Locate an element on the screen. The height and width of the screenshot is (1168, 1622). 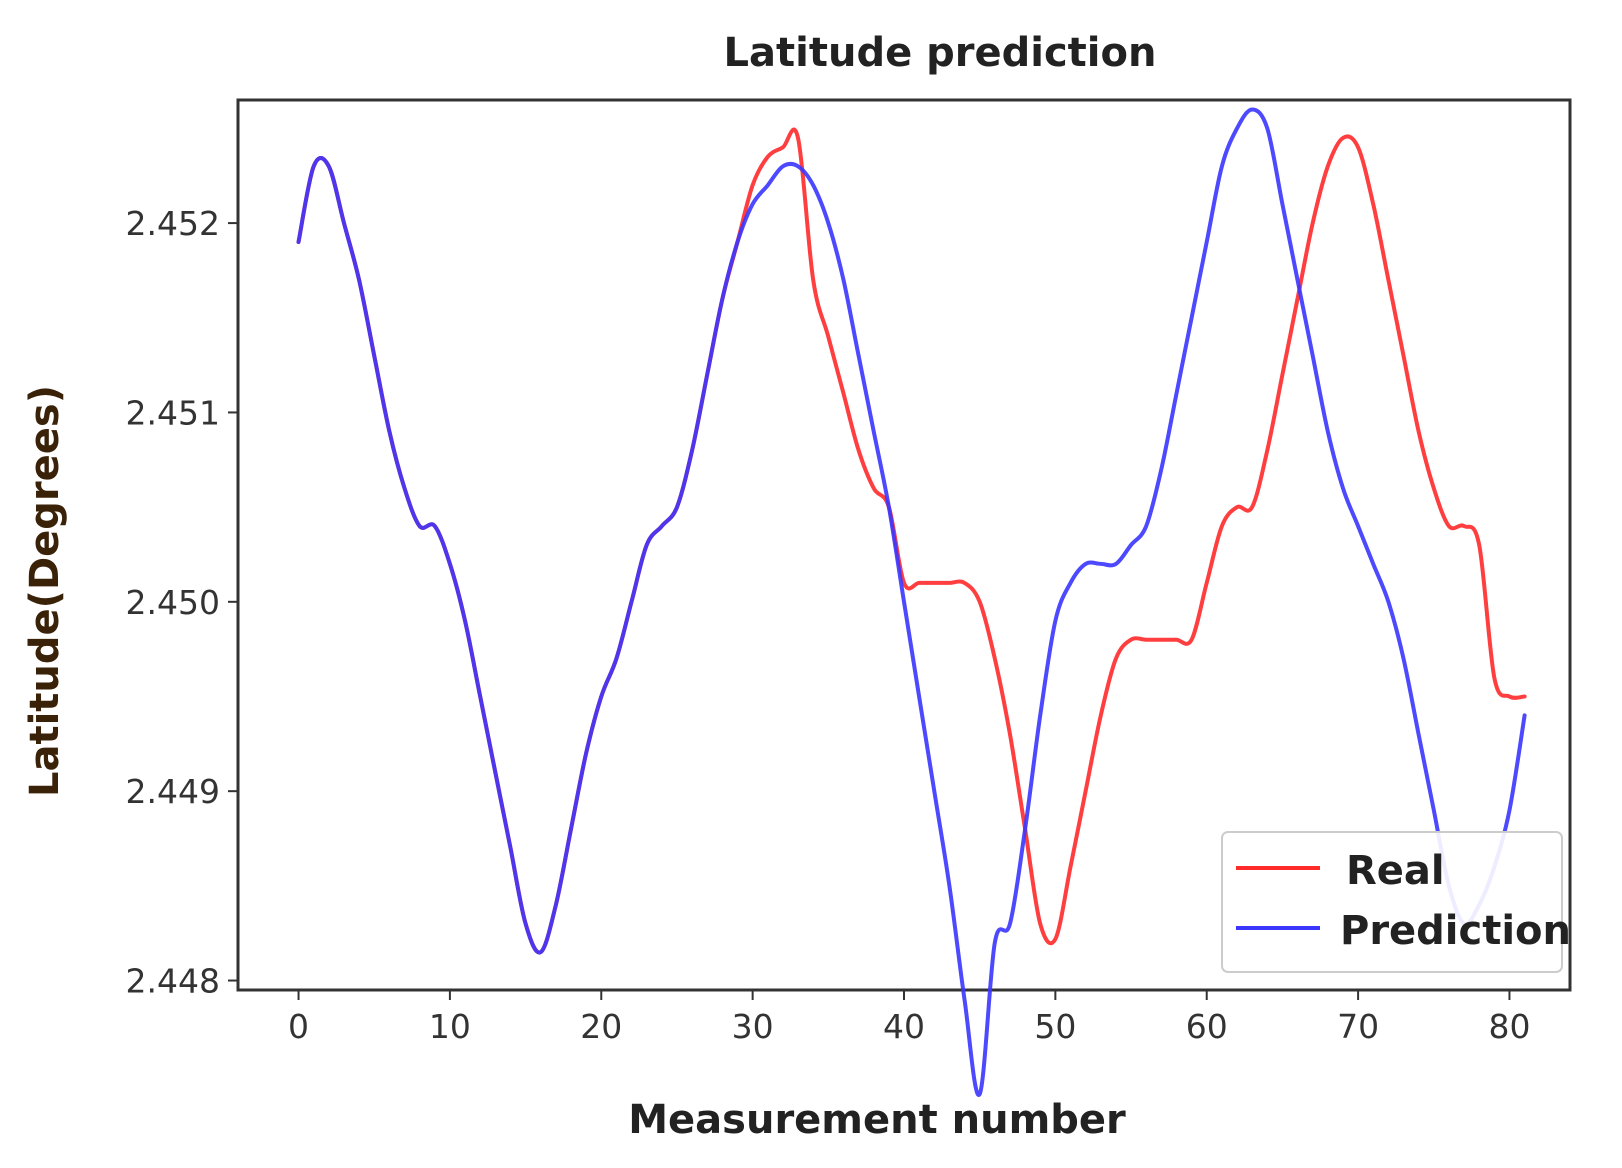
x-tick-label: 20 is located at coordinates (601, 1026).